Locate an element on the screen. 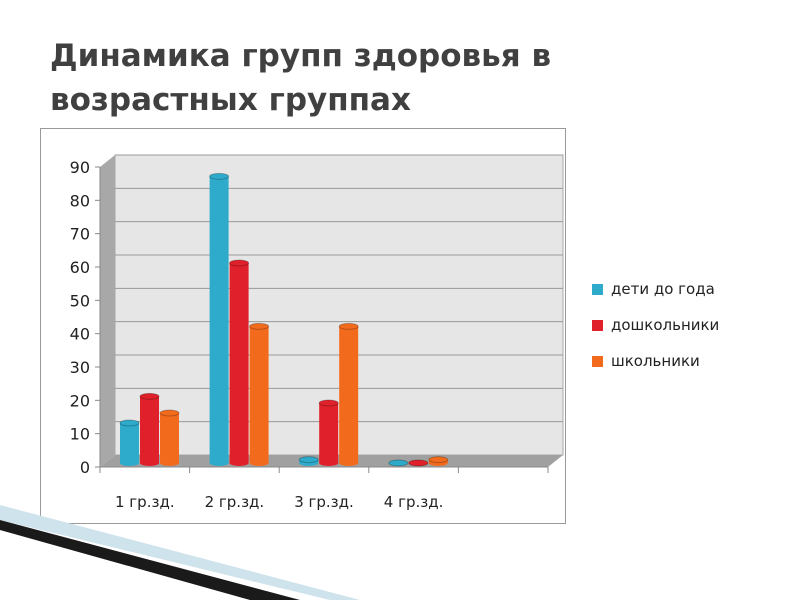 This screenshot has height=600, width=800. legend-label: школьники is located at coordinates (655, 361).